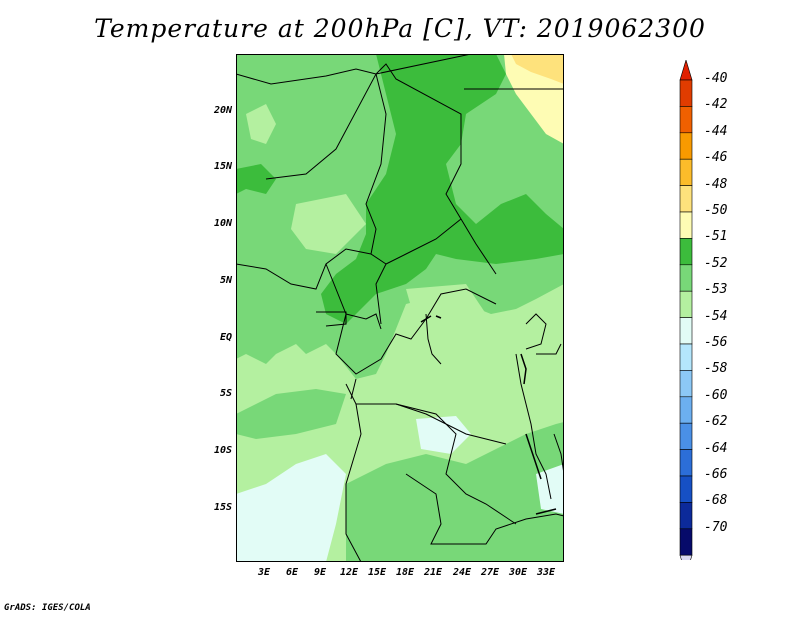  I want to click on colorbar-label: -66, so click(716, 474).